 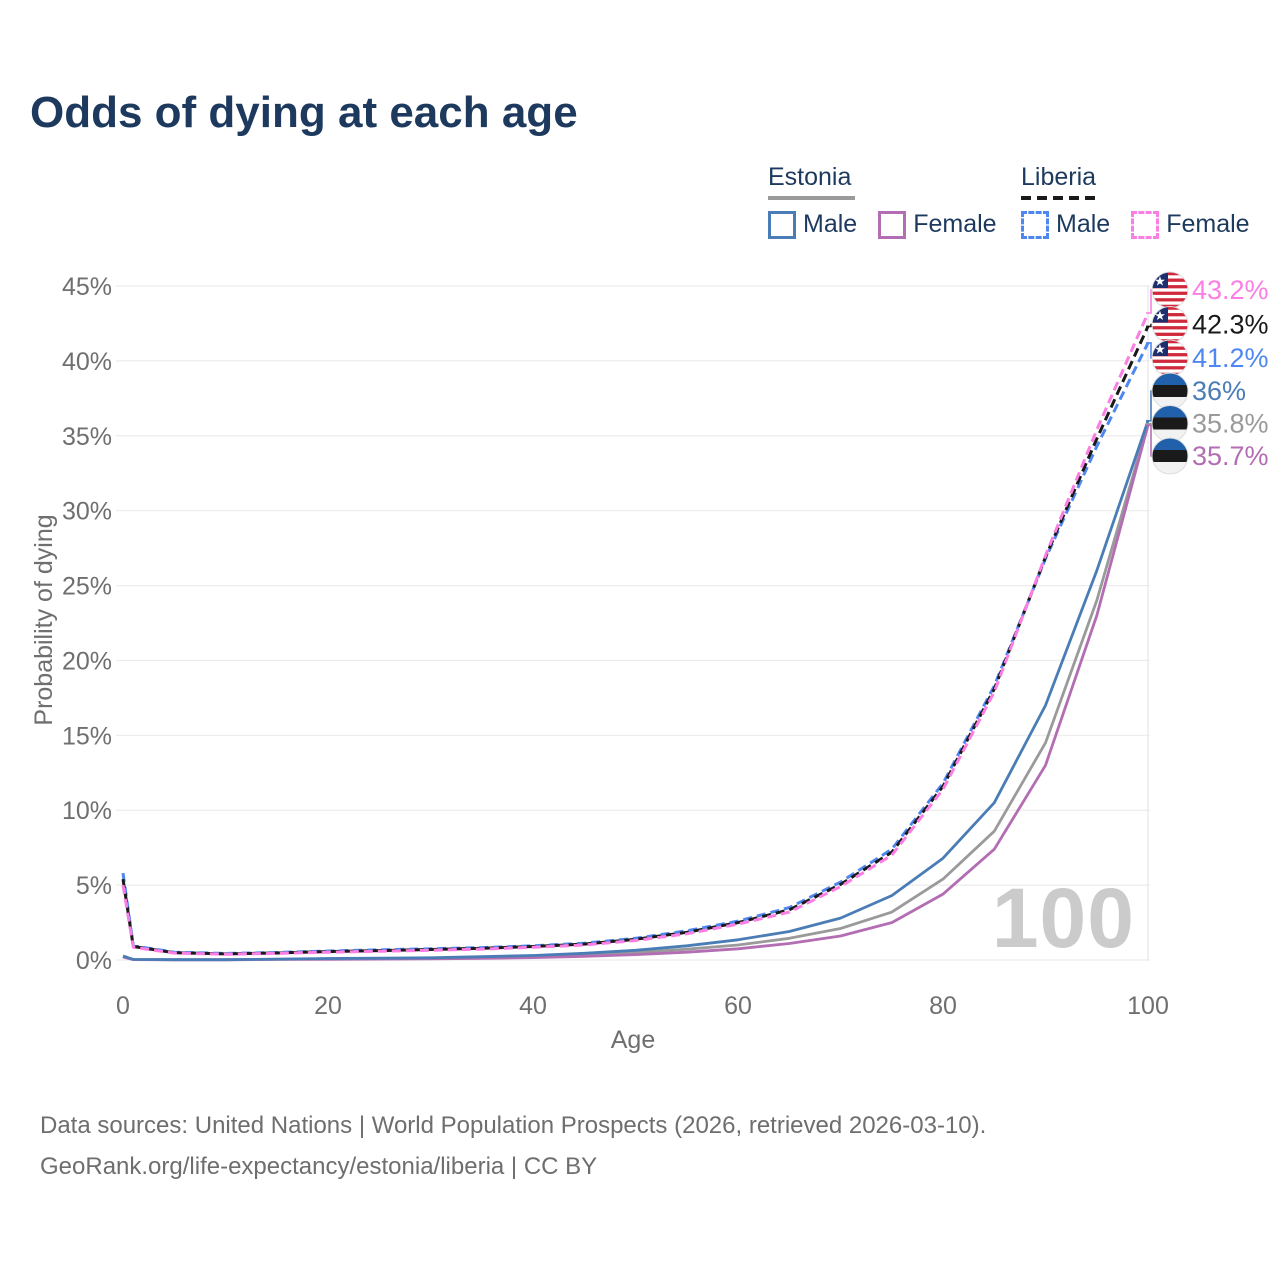 What do you see at coordinates (810, 177) in the screenshot?
I see `legend-country-estonia-label: Estonia` at bounding box center [810, 177].